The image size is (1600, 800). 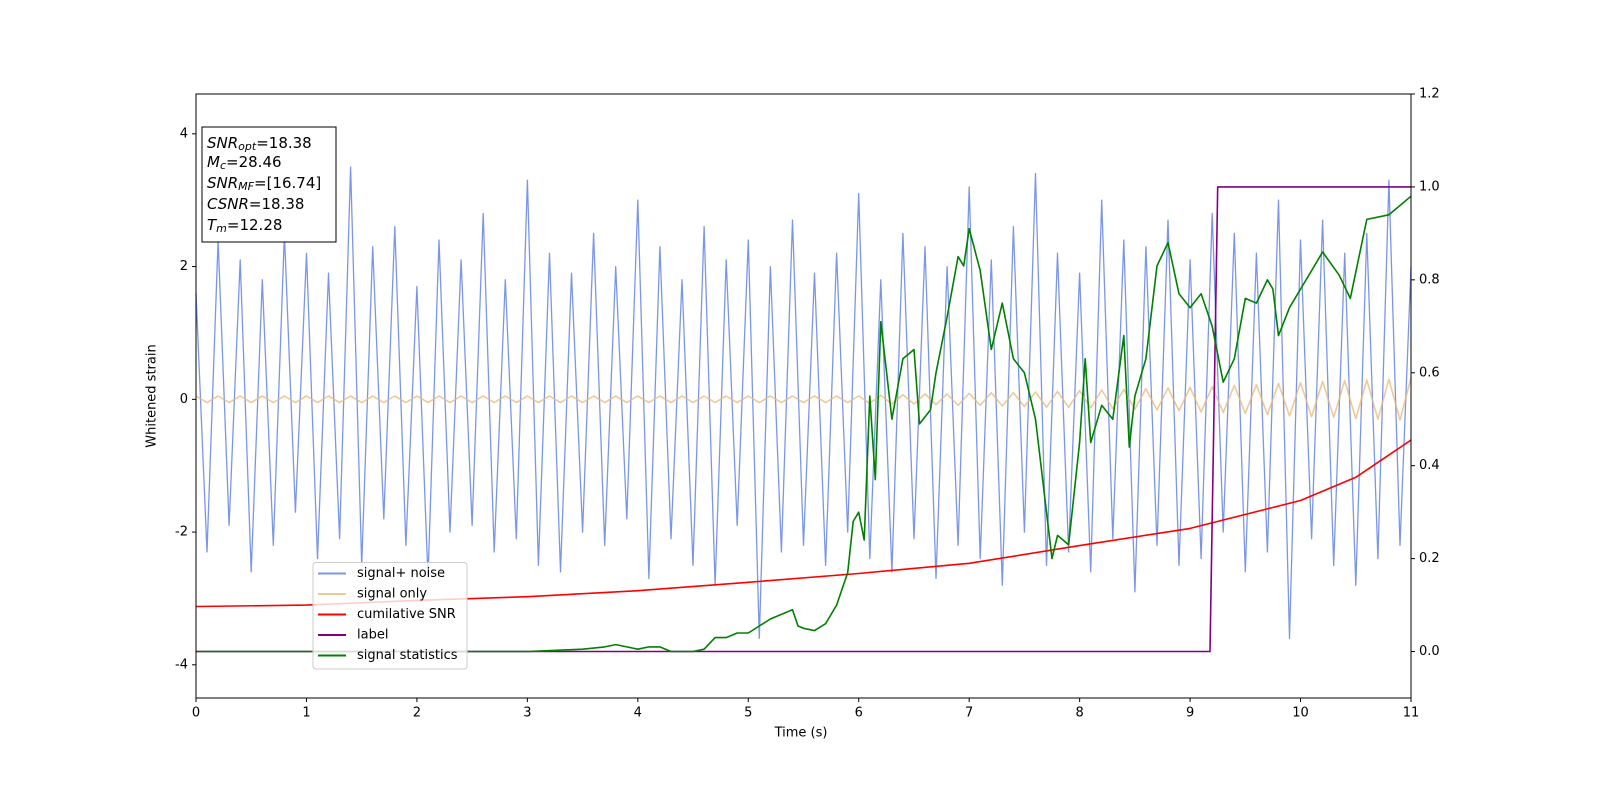 I want to click on legend-label: signal only, so click(x=392, y=594).